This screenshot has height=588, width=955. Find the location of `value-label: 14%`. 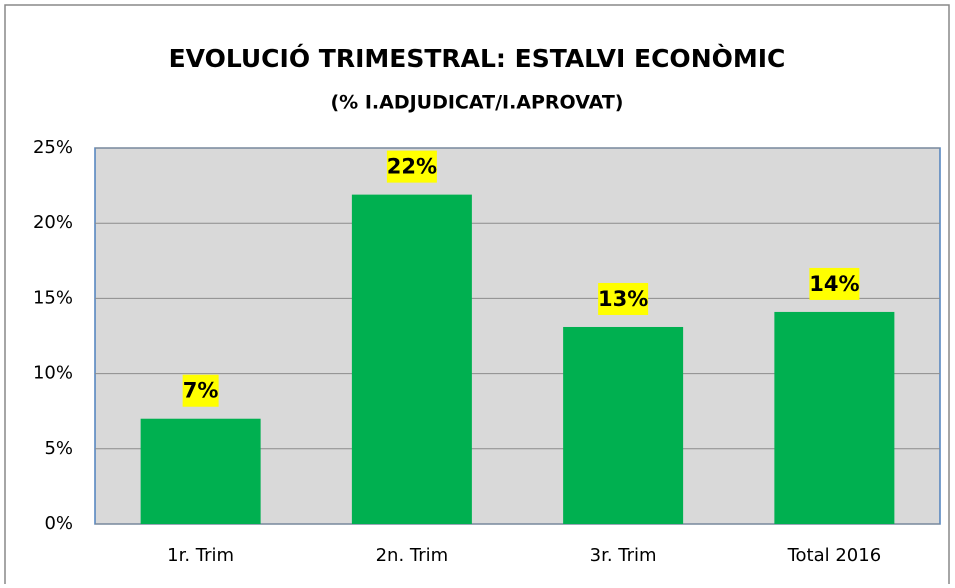

value-label: 14% is located at coordinates (834, 284).